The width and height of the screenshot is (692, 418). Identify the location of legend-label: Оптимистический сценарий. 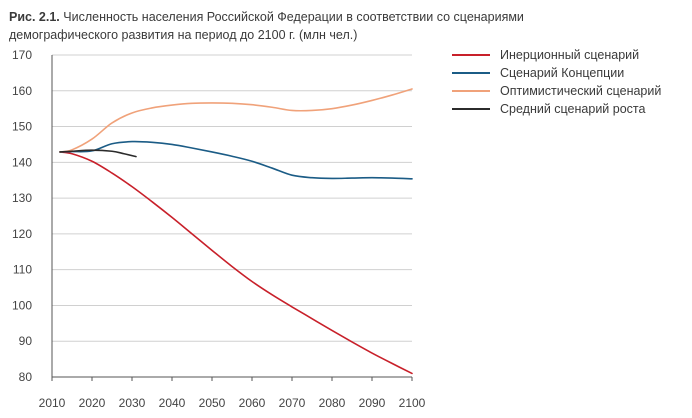
(580, 91).